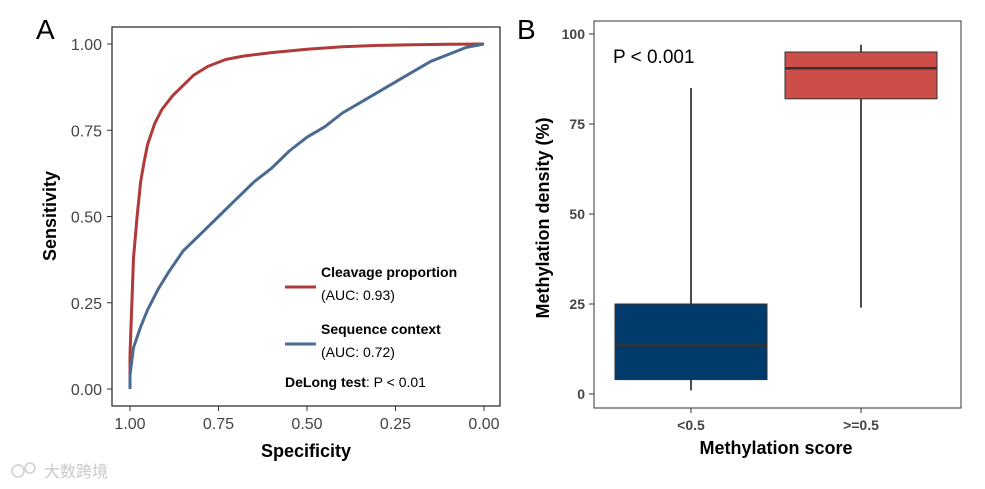 The height and width of the screenshot is (489, 985). Describe the element at coordinates (45, 29) in the screenshot. I see `panel-label-a: A` at that location.